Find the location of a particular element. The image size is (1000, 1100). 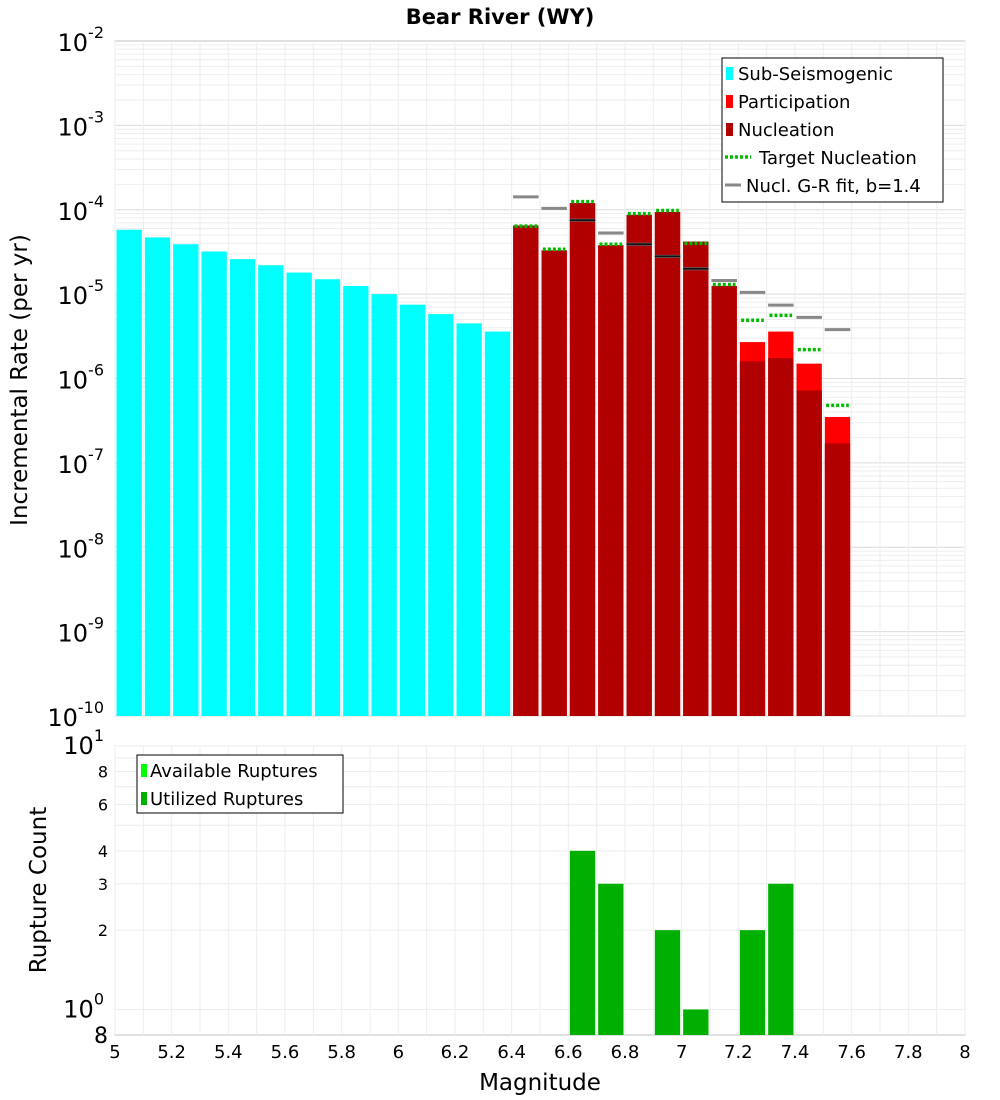

count-y-tick-label: 4 is located at coordinates (103, 851).